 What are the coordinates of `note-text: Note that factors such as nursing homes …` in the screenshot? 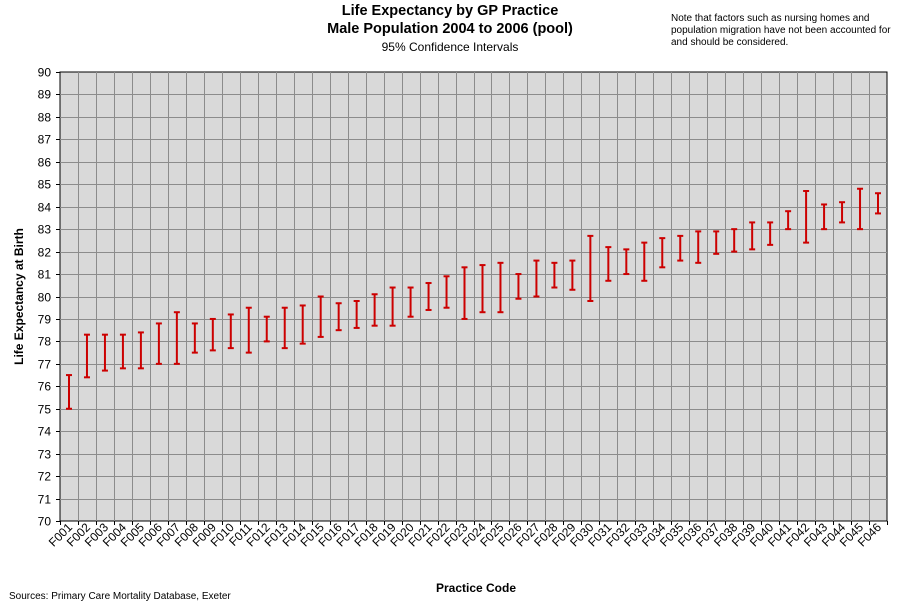 It's located at (781, 30).